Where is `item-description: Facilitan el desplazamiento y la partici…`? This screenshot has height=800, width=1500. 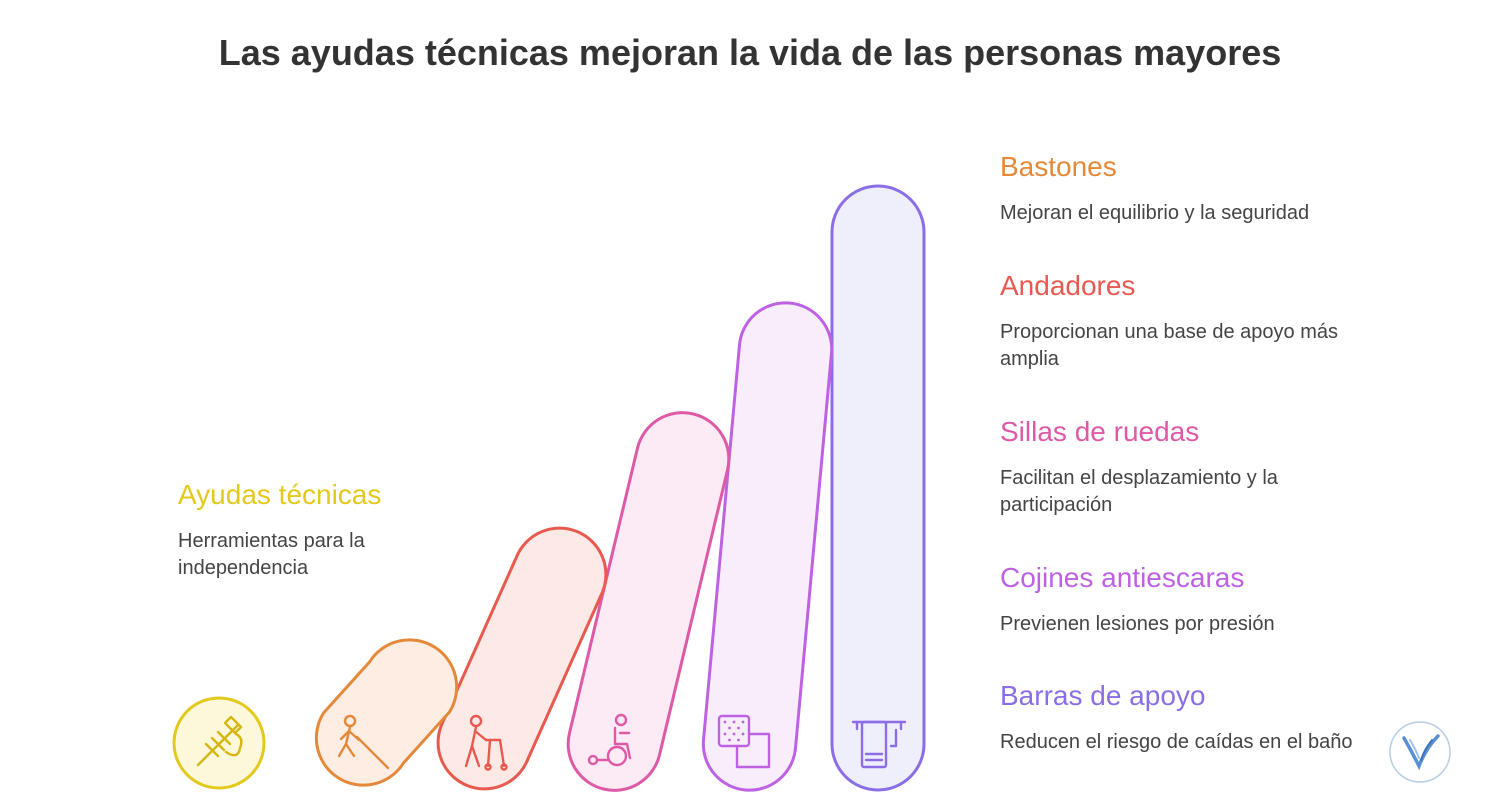
item-description: Facilitan el desplazamiento y la partici… is located at coordinates (1139, 491).